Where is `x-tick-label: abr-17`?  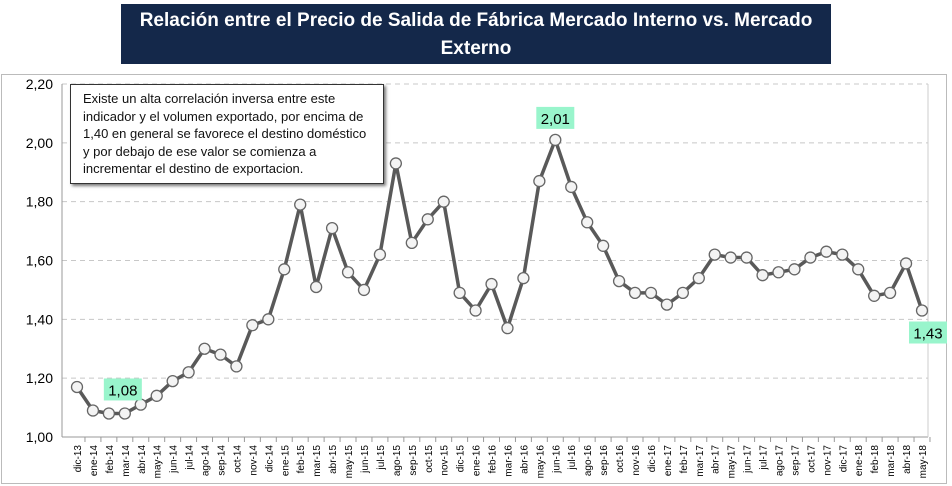 x-tick-label: abr-17 is located at coordinates (716, 459).